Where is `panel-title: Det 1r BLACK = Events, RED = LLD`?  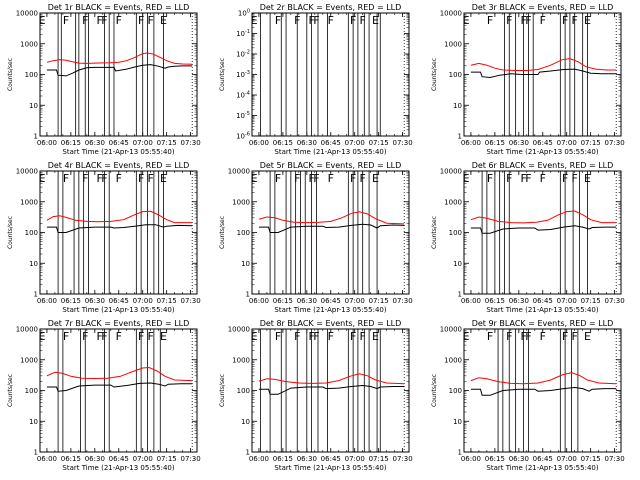
panel-title: Det 1r BLACK = Events, RED = LLD is located at coordinates (119, 7).